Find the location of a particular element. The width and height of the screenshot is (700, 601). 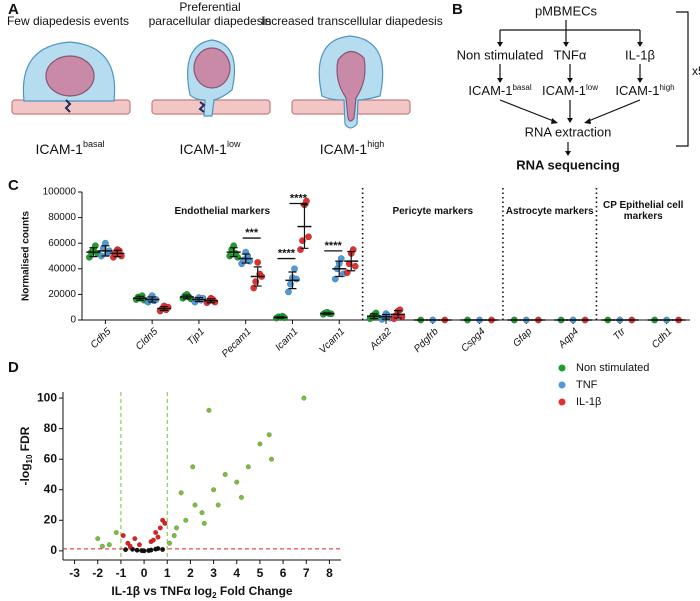

x-tick-label: 0 is located at coordinates (144, 573).